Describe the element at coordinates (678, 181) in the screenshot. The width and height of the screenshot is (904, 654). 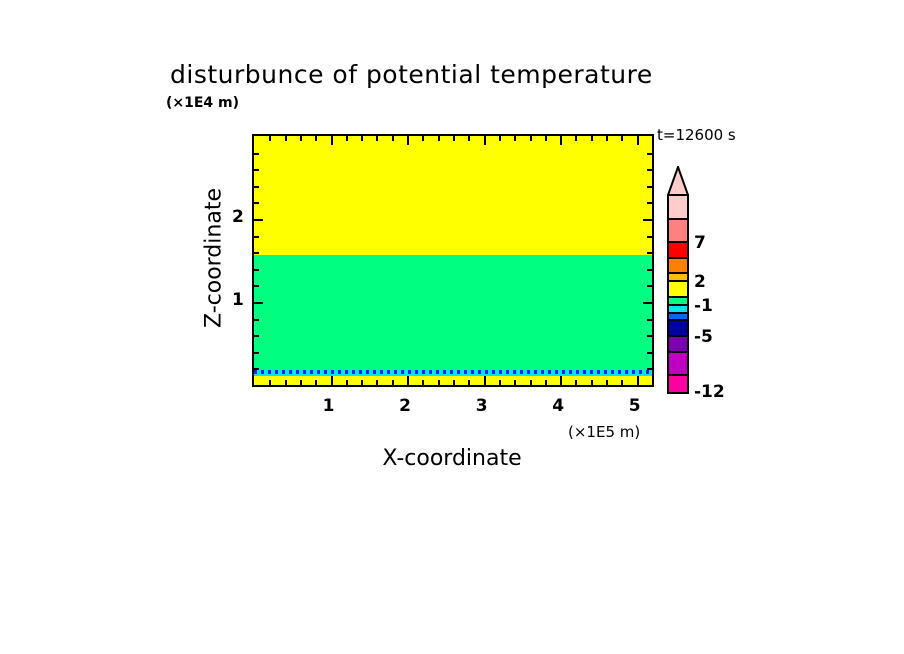
I see `colorbar-arrow-icon` at that location.